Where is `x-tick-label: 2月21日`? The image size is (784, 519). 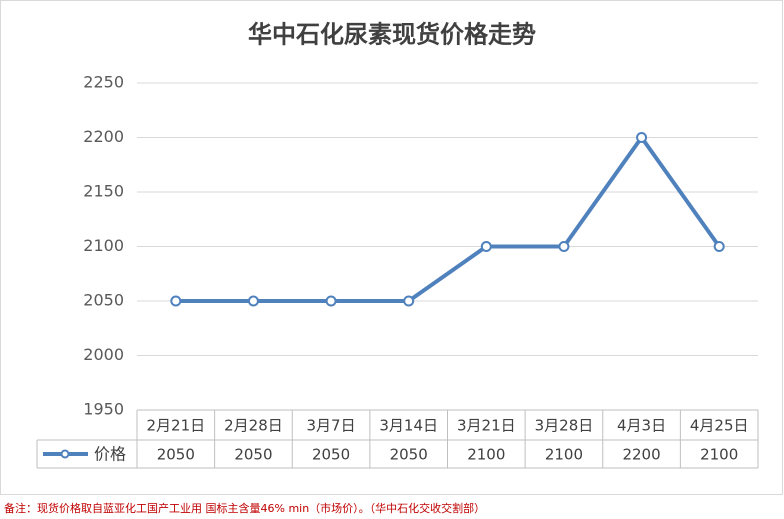 x-tick-label: 2月21日 is located at coordinates (175, 426).